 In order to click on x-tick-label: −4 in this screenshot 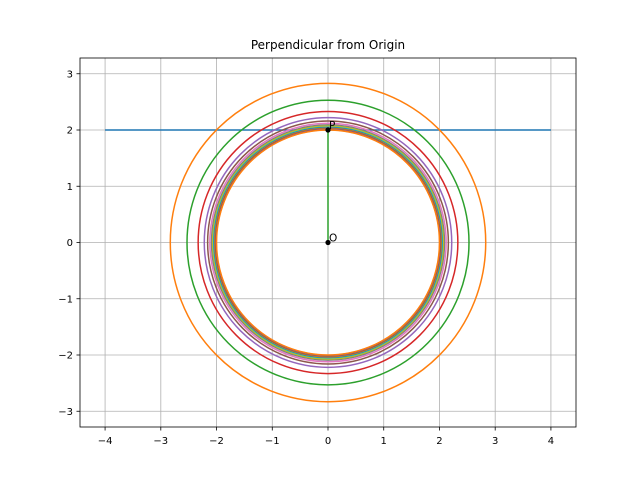, I will do `click(105, 441)`.